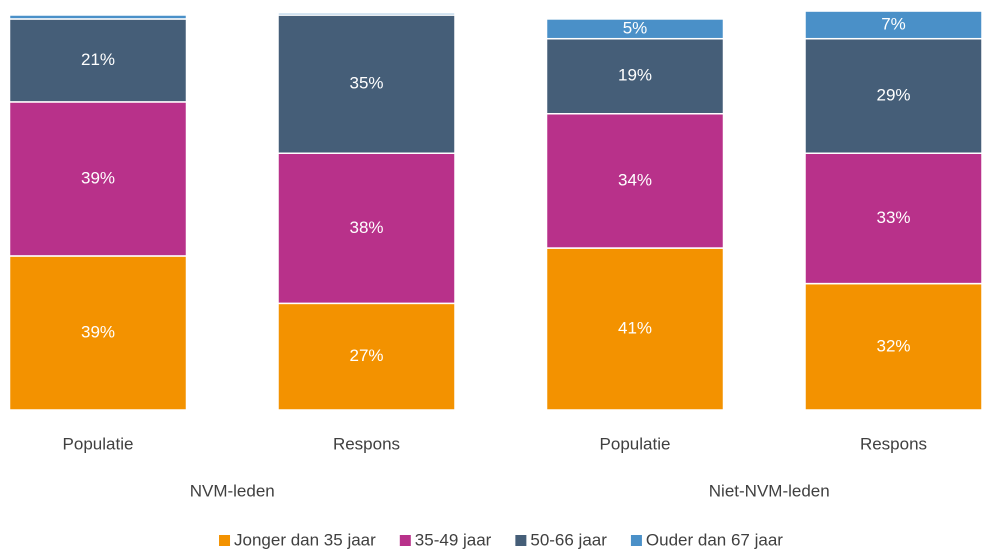 This screenshot has width=982, height=550. I want to click on data-label: 19%, so click(635, 75).